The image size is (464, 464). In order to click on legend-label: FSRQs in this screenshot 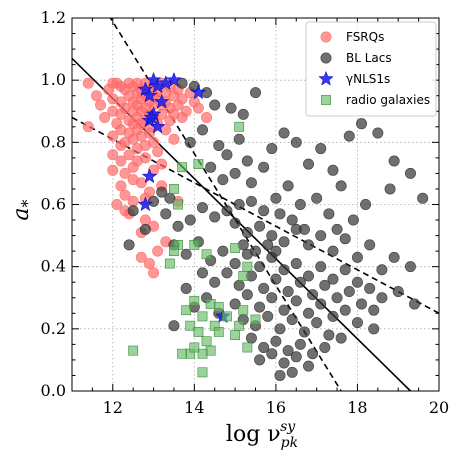, I will do `click(365, 37)`.